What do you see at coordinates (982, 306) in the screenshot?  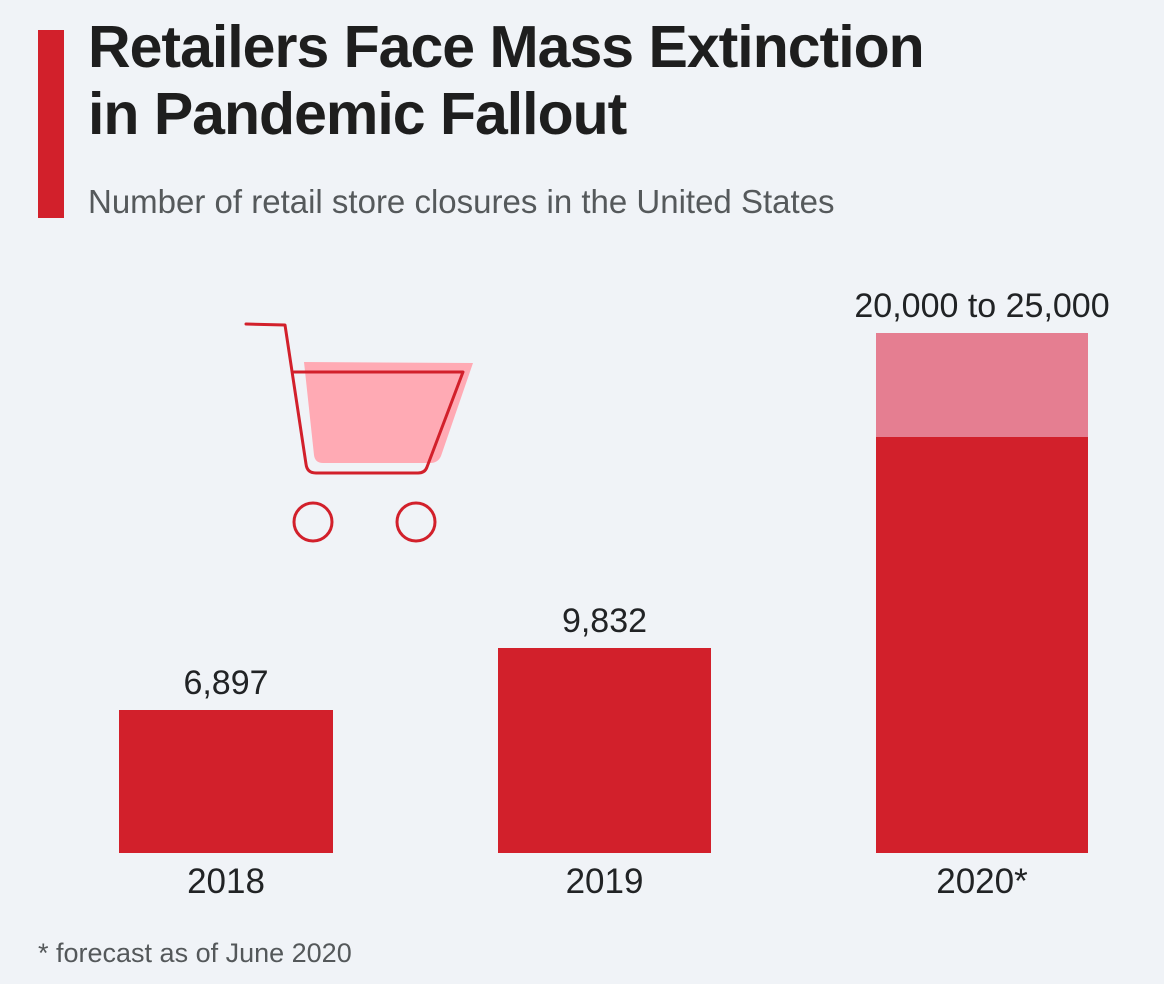 I see `value-label-2020: 20,000 to 25,000` at bounding box center [982, 306].